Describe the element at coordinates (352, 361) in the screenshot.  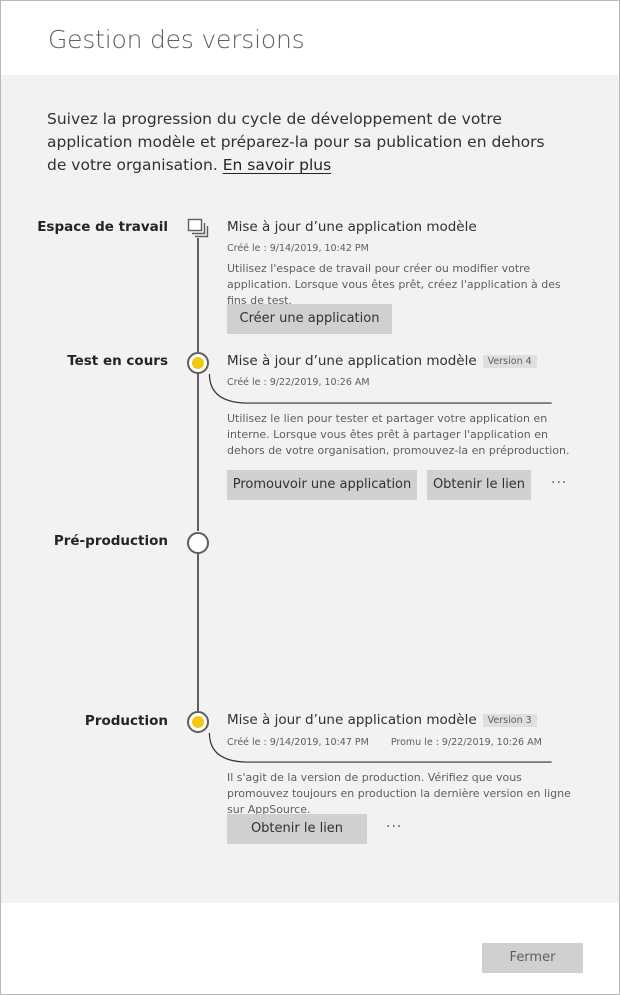
I see `test-entry-title-text: Mise à jour d’une application modèle` at that location.